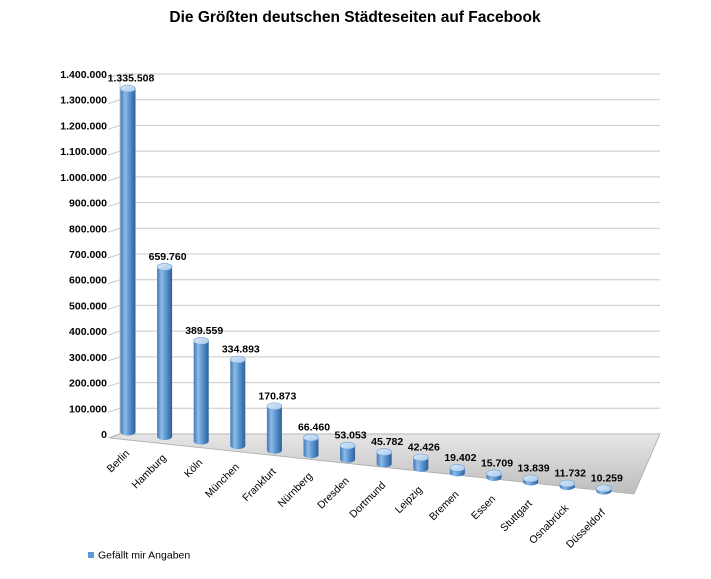  I want to click on legend: Gefällt mir Angaben, so click(139, 556).